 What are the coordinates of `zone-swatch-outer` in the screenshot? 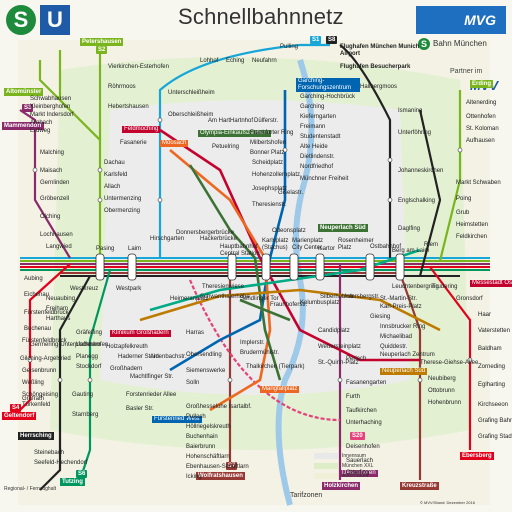 It's located at (326, 476).